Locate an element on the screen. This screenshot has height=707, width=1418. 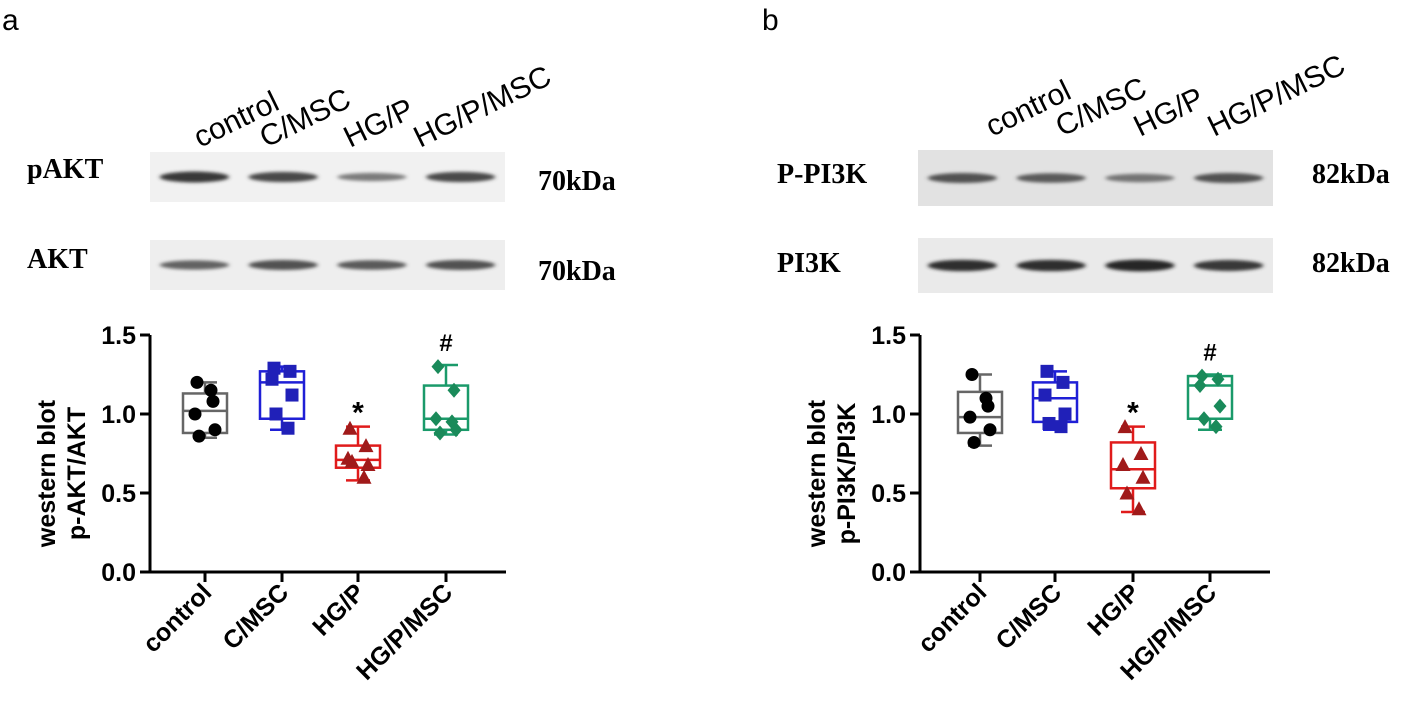
blot-pi3k is located at coordinates (1095, 265).